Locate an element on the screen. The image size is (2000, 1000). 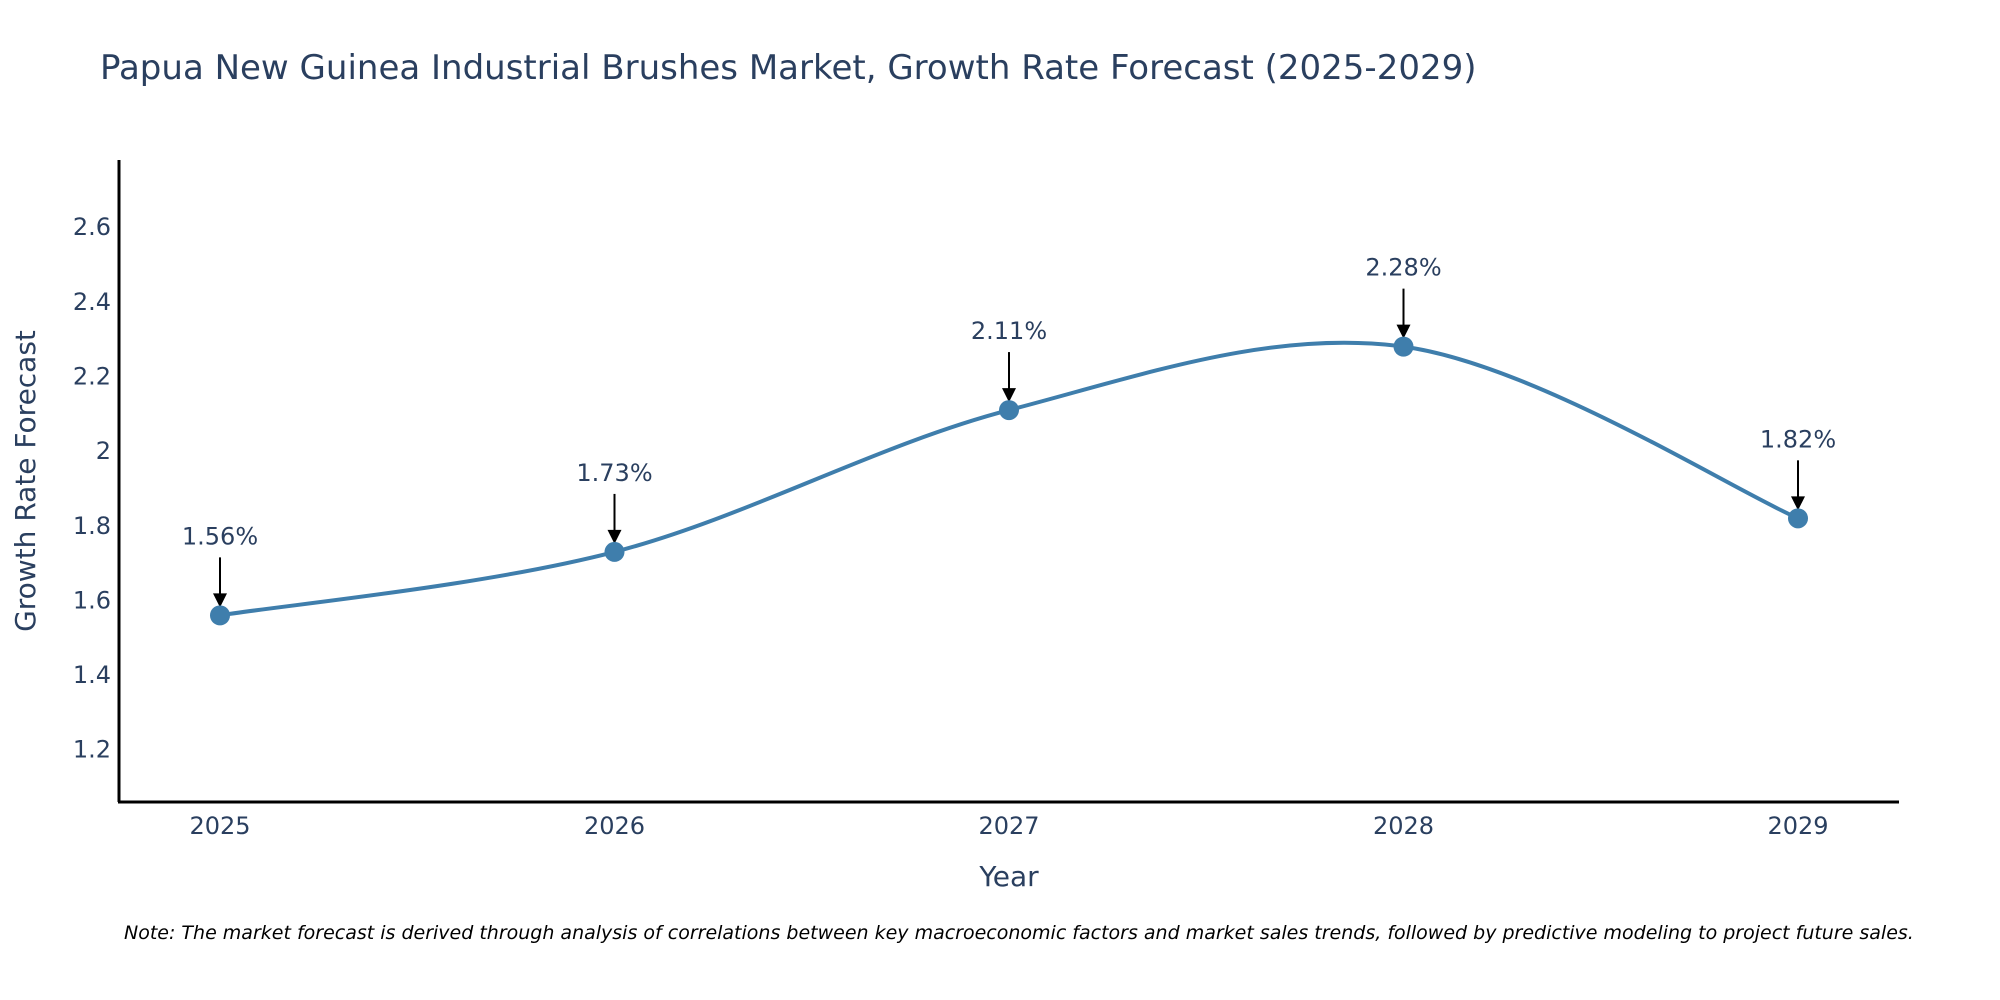
x-tick-label: 2025 is located at coordinates (219, 826).